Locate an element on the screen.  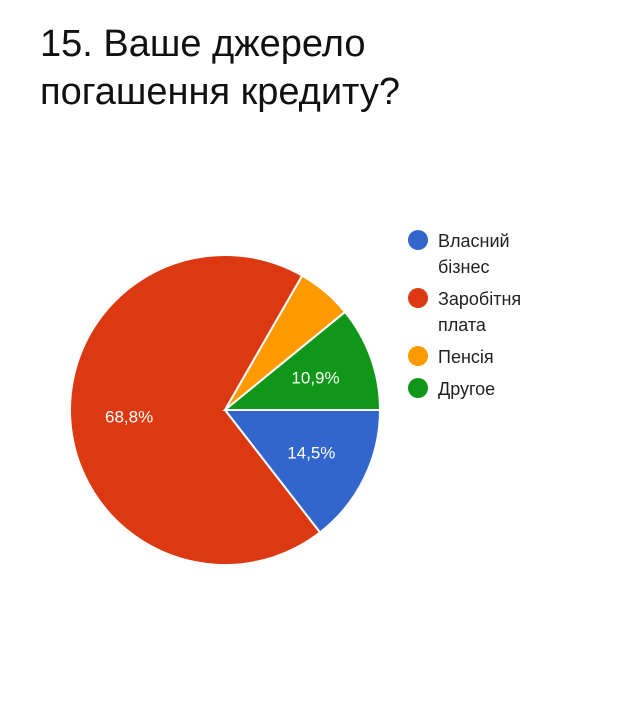
legend-label: Пенсія is located at coordinates (466, 357).